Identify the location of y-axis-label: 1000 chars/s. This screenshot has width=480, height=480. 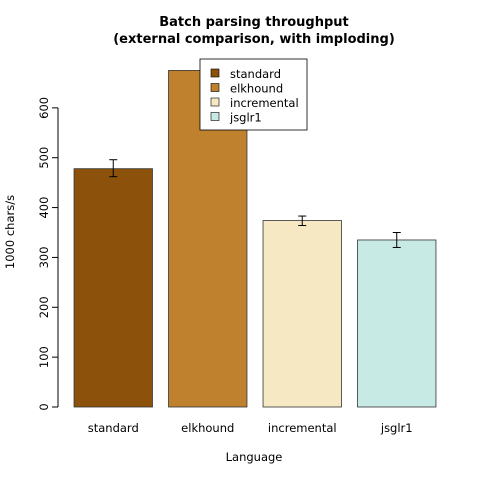
(10, 232).